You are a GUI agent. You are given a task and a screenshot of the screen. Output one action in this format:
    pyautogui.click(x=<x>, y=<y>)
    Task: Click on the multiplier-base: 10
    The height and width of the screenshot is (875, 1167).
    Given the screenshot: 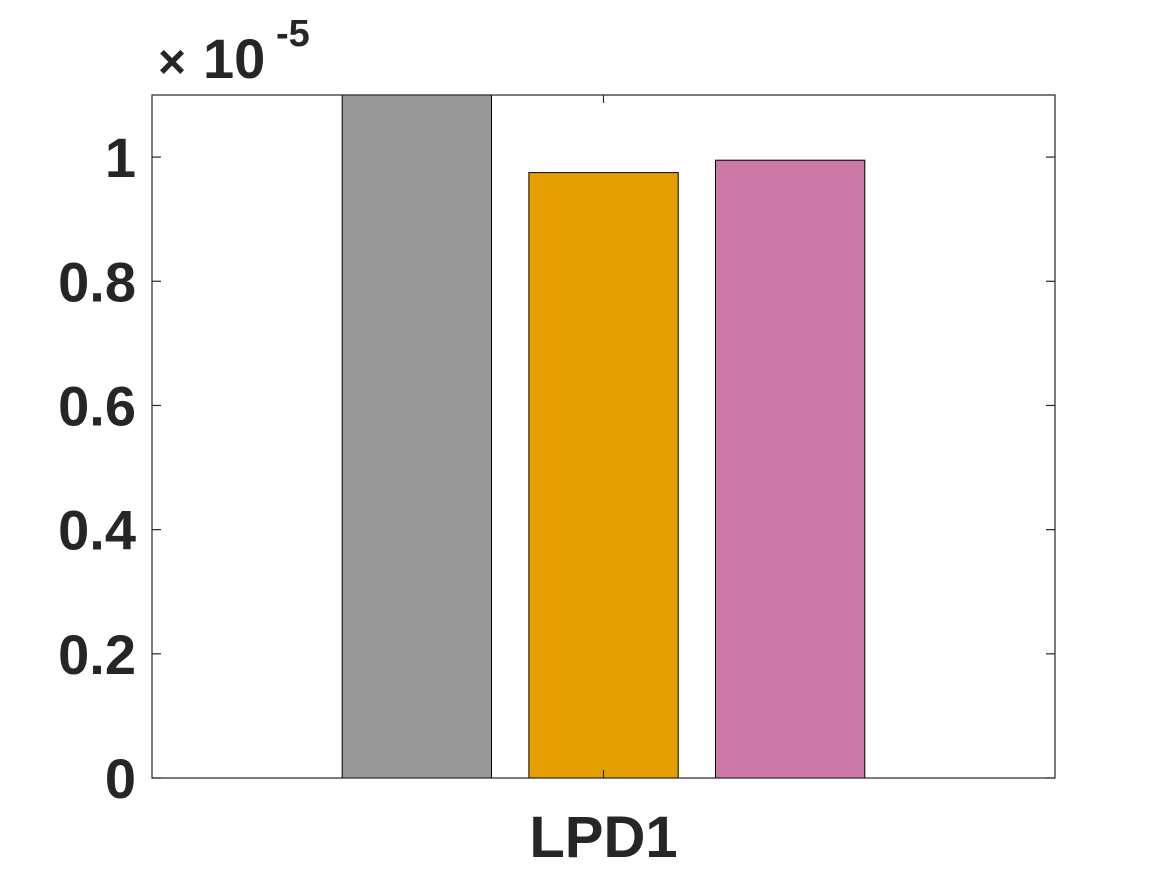 What is the action you would take?
    pyautogui.click(x=234, y=58)
    